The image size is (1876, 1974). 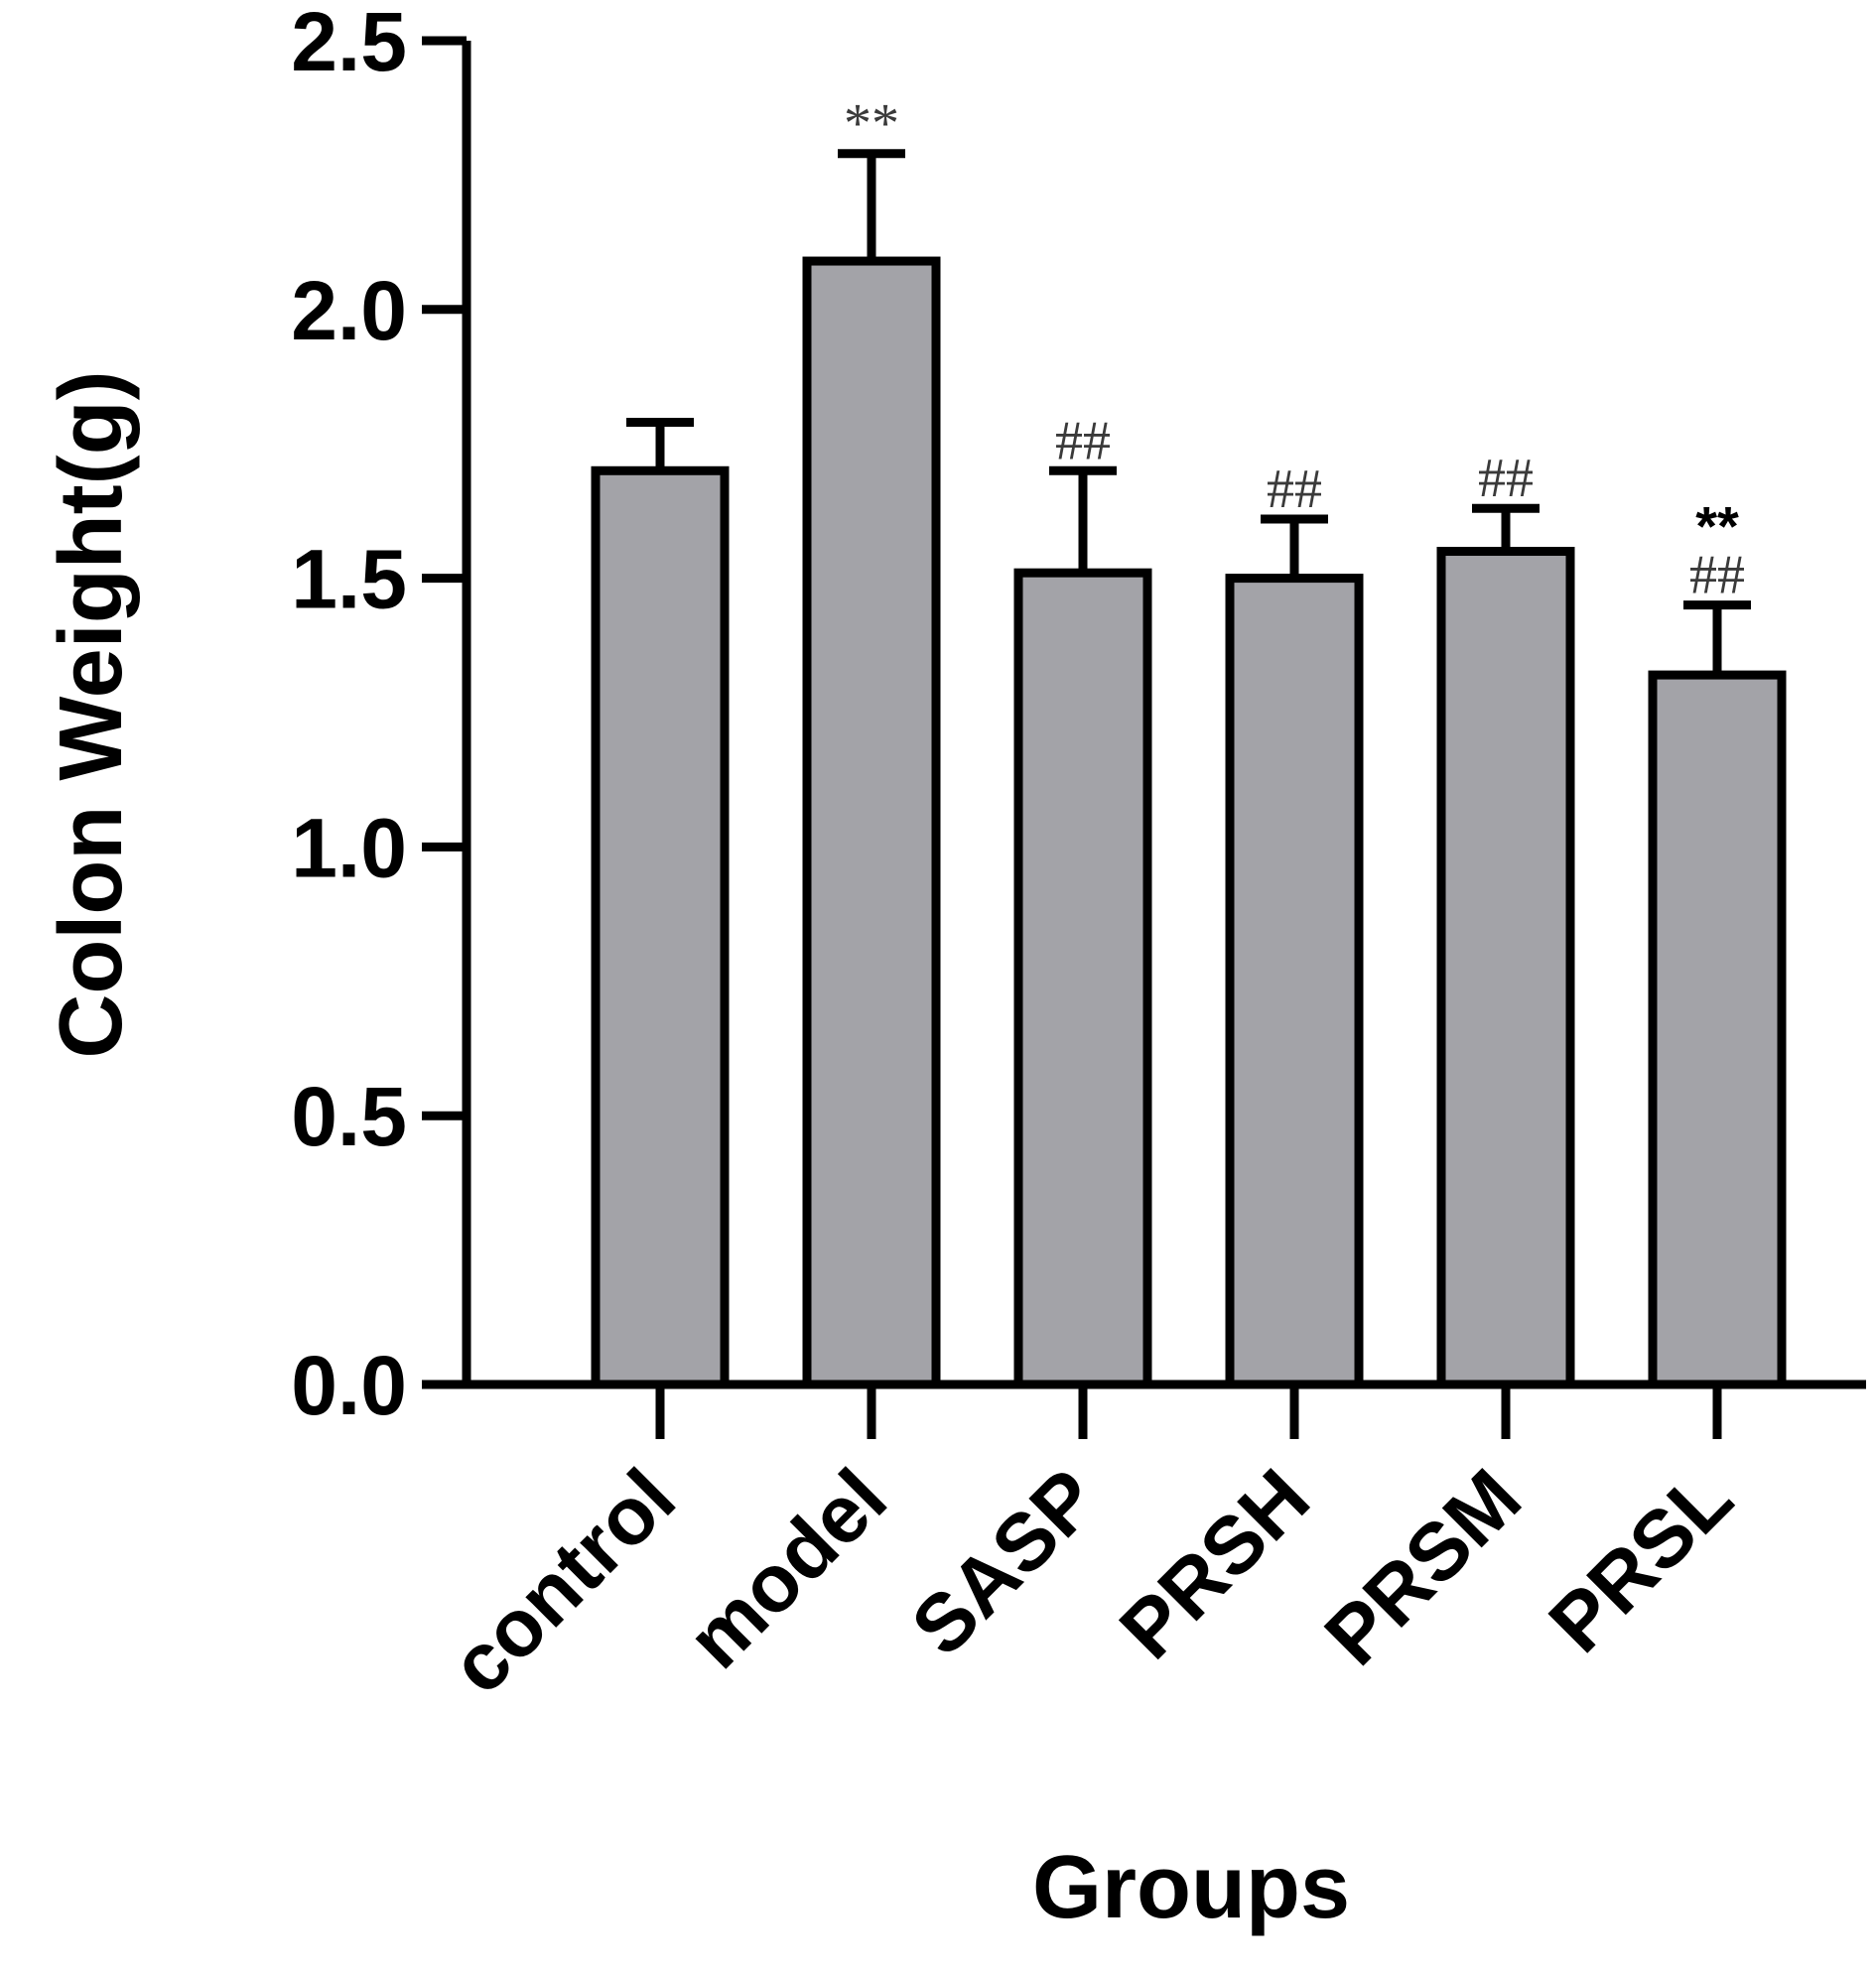 I want to click on y-tick-label: 1.5, so click(x=349, y=579).